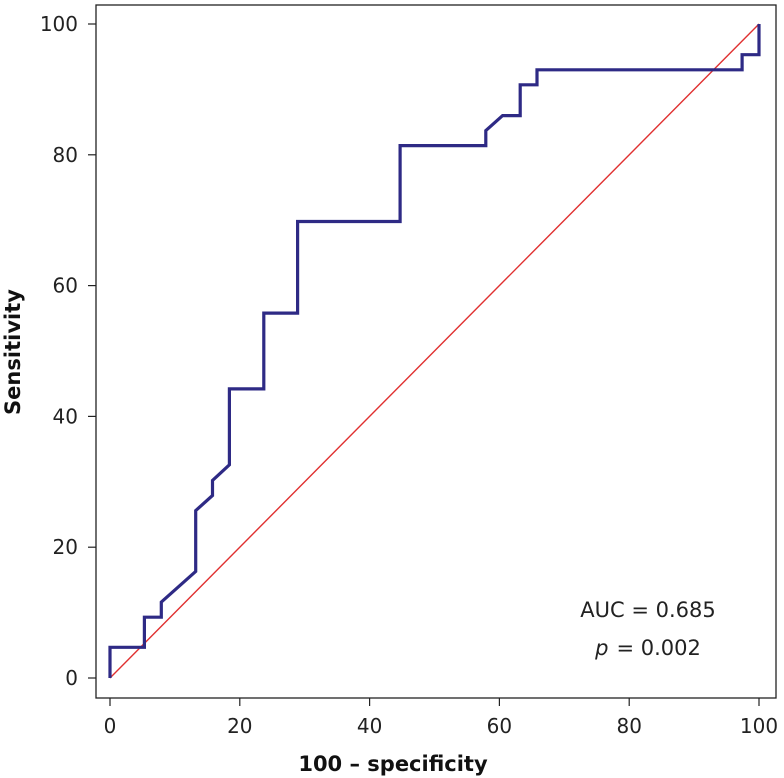 This screenshot has width=784, height=778. What do you see at coordinates (601, 648) in the screenshot?
I see `p-symbol: p` at bounding box center [601, 648].